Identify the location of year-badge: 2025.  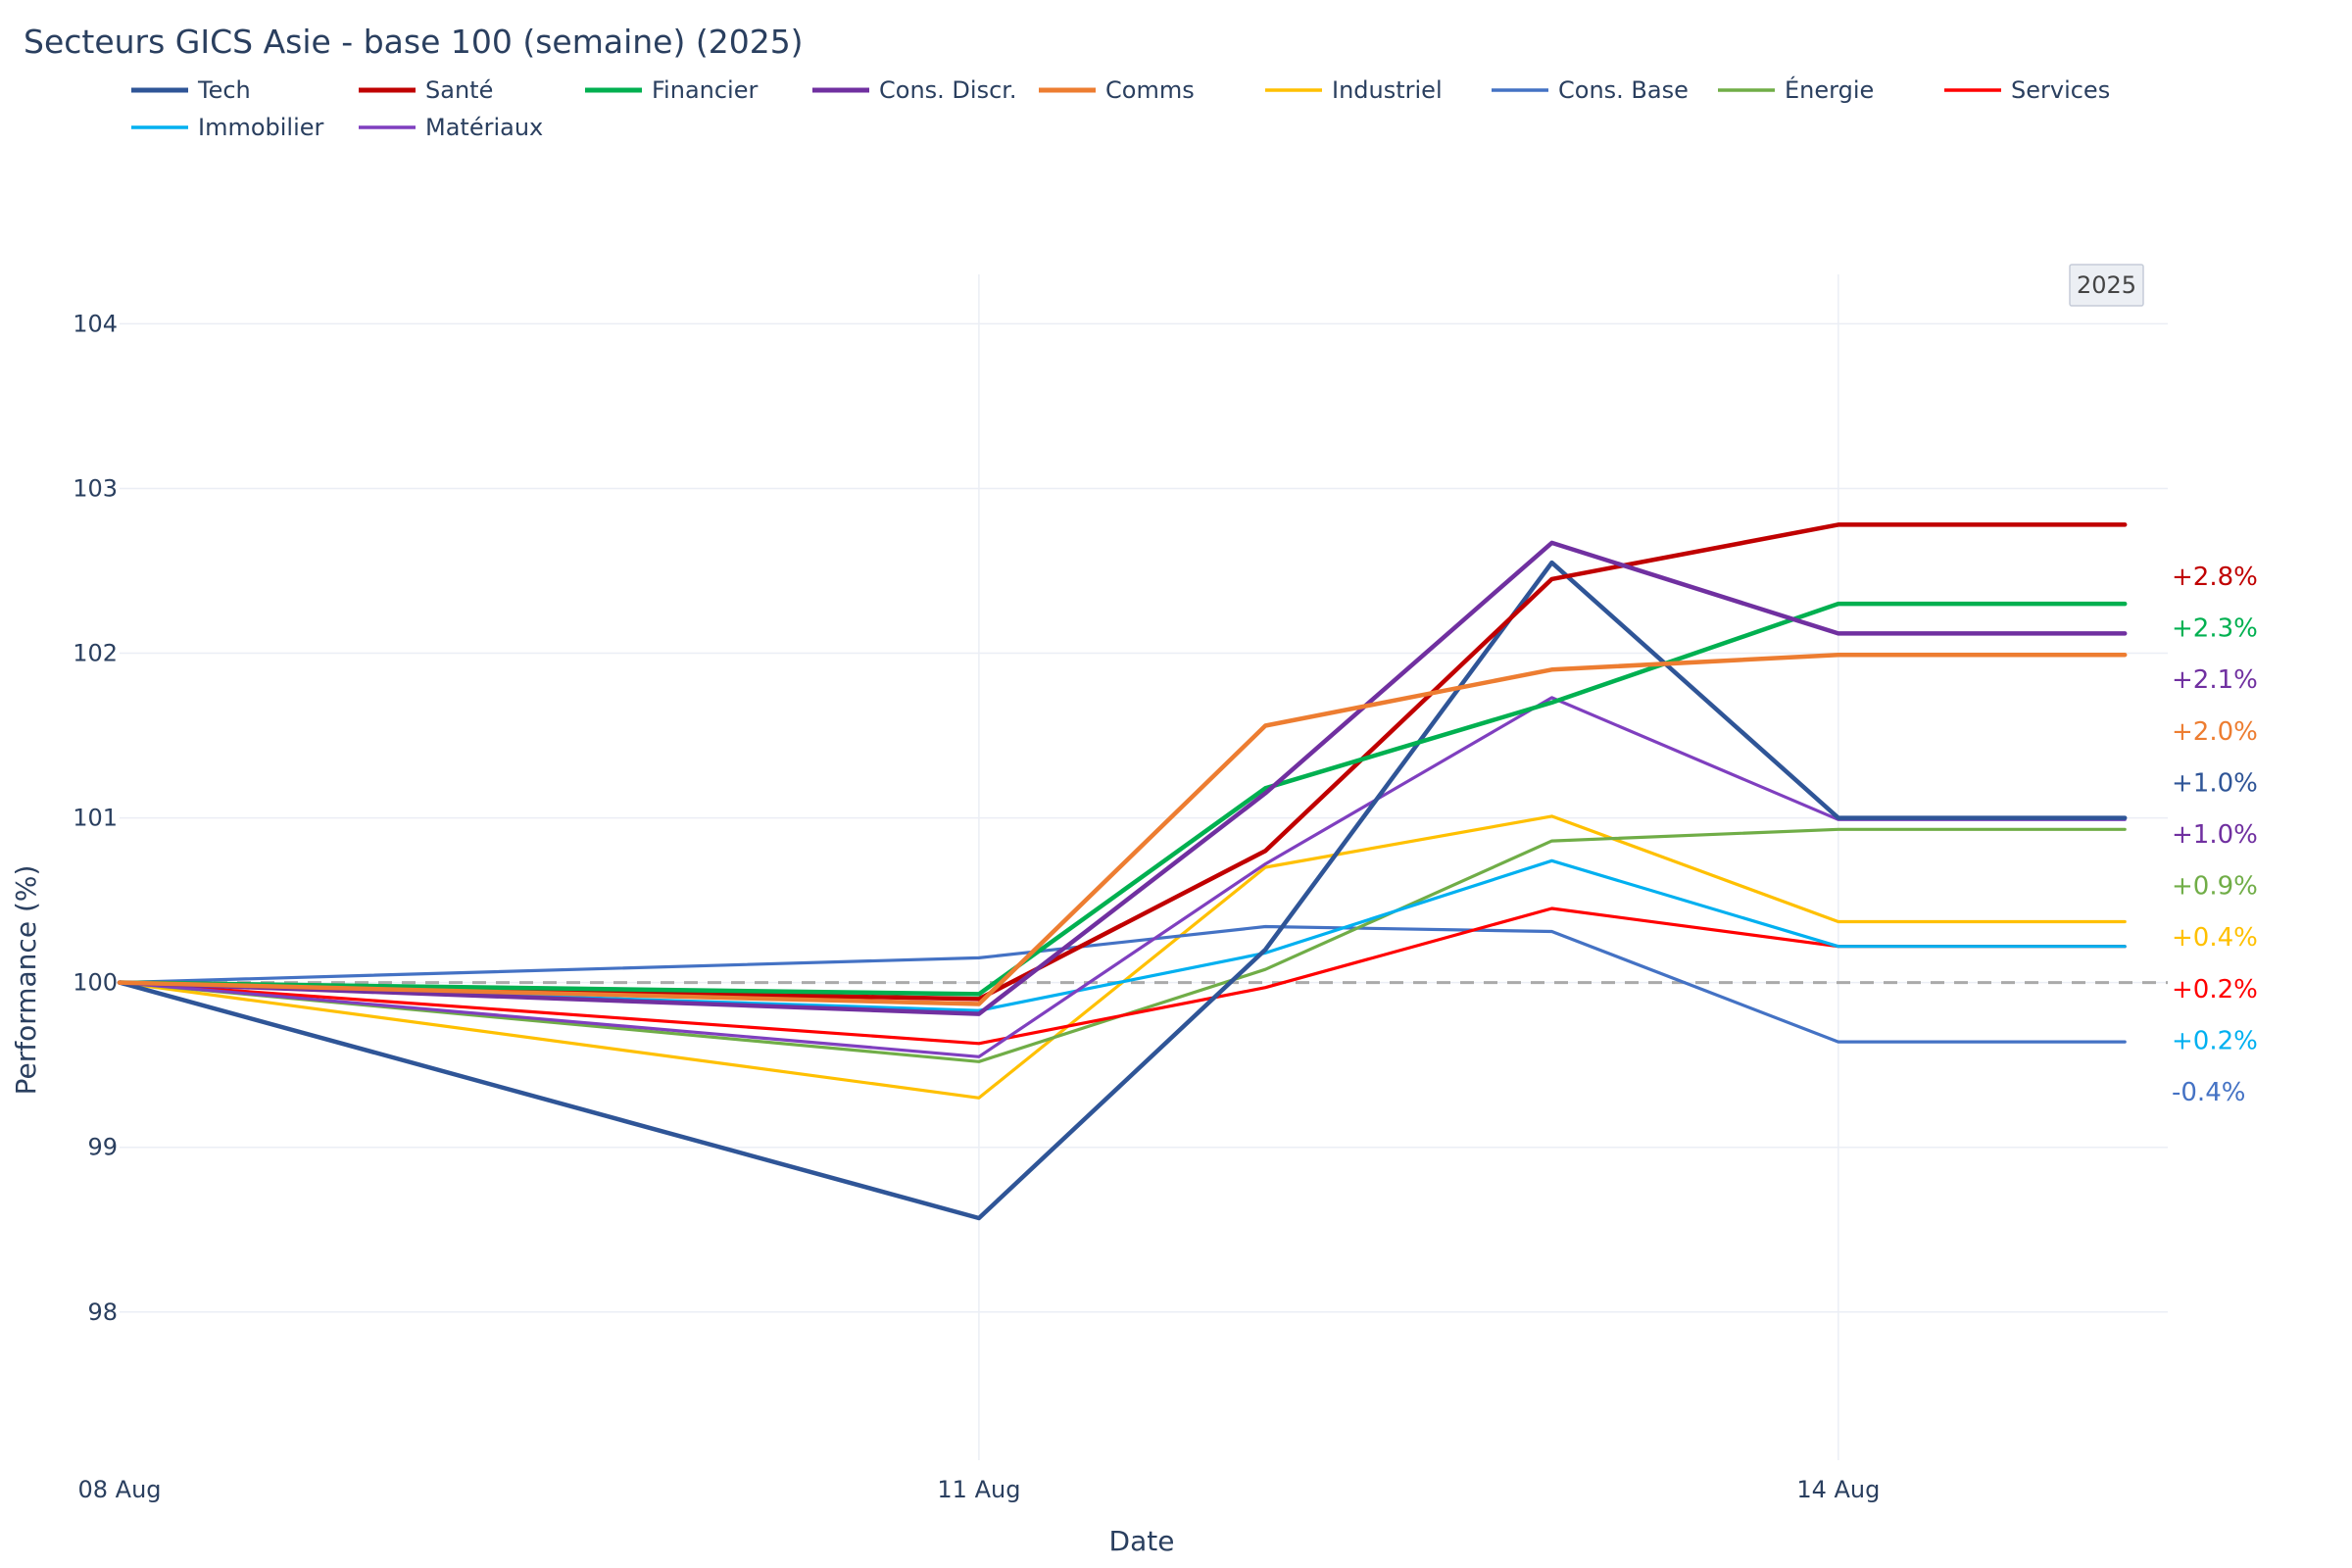
(2106, 285).